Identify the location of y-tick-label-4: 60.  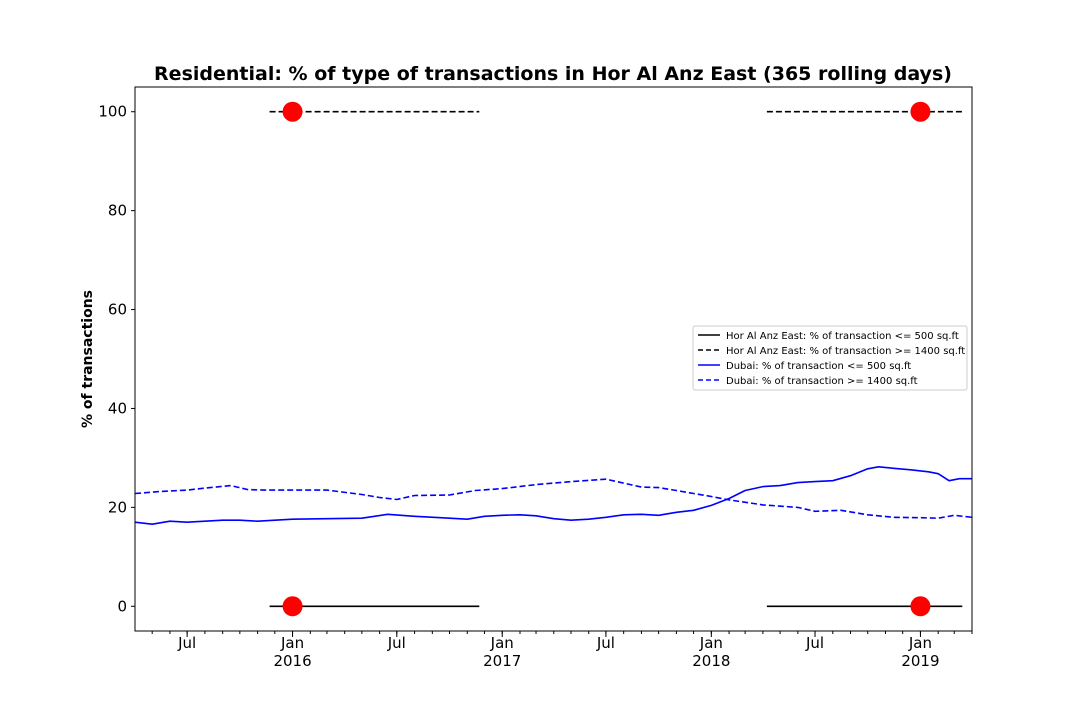
(117, 310).